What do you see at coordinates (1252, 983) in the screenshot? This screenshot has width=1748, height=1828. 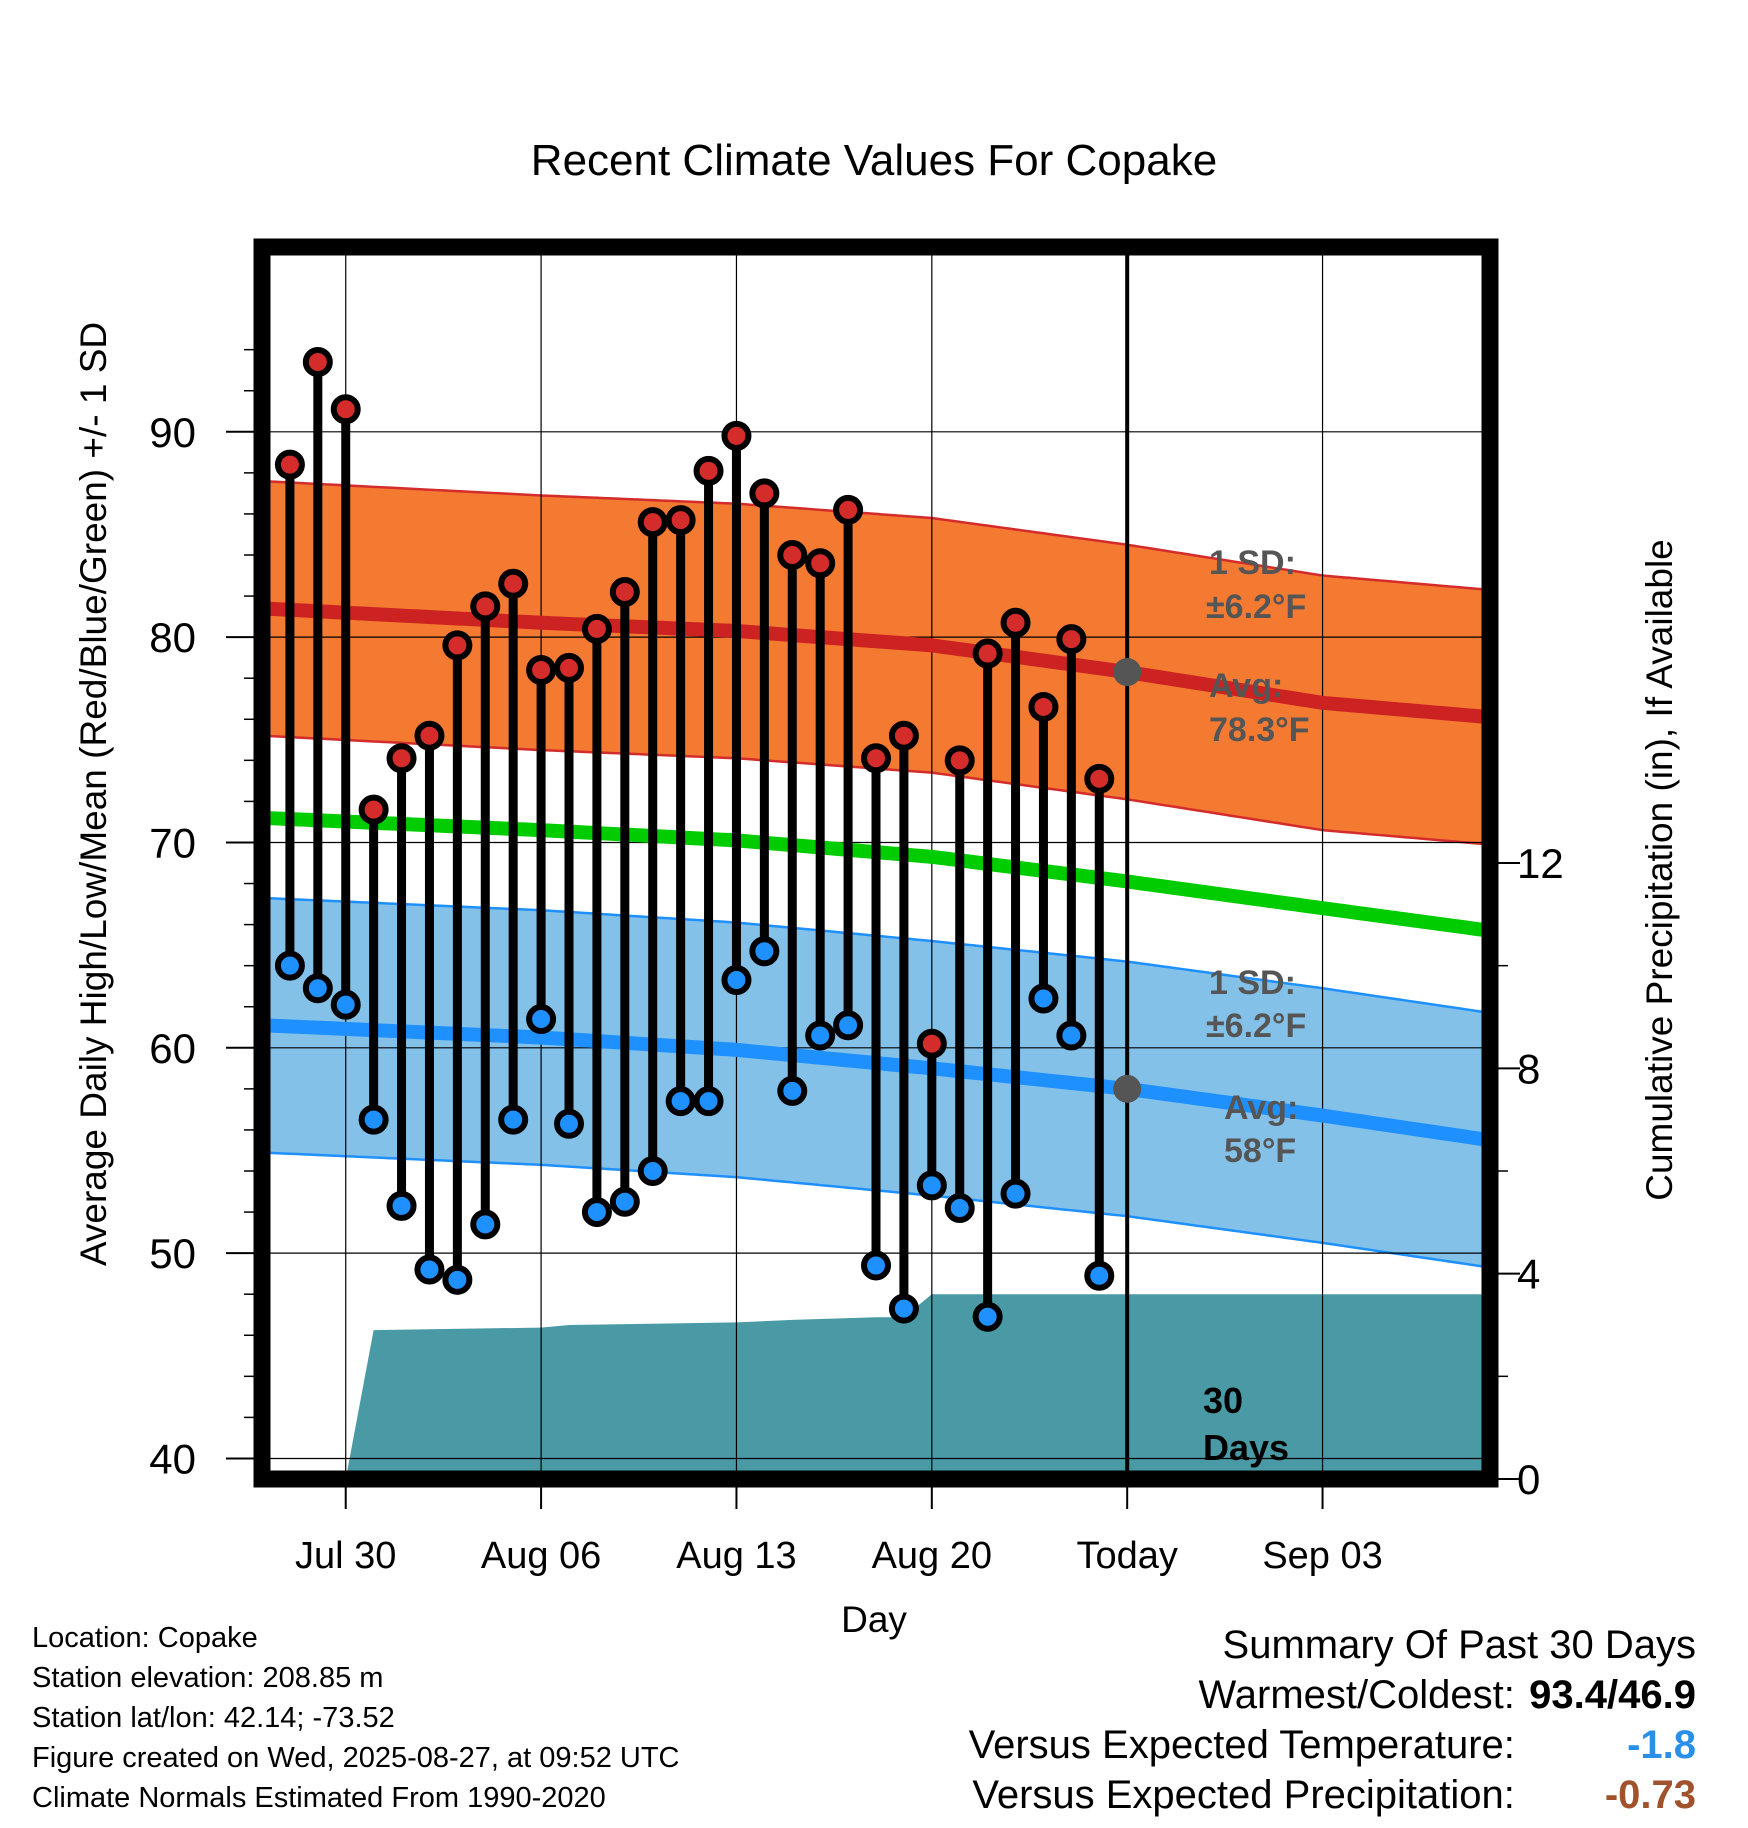 I see `low-sd-label: 1 SD:` at bounding box center [1252, 983].